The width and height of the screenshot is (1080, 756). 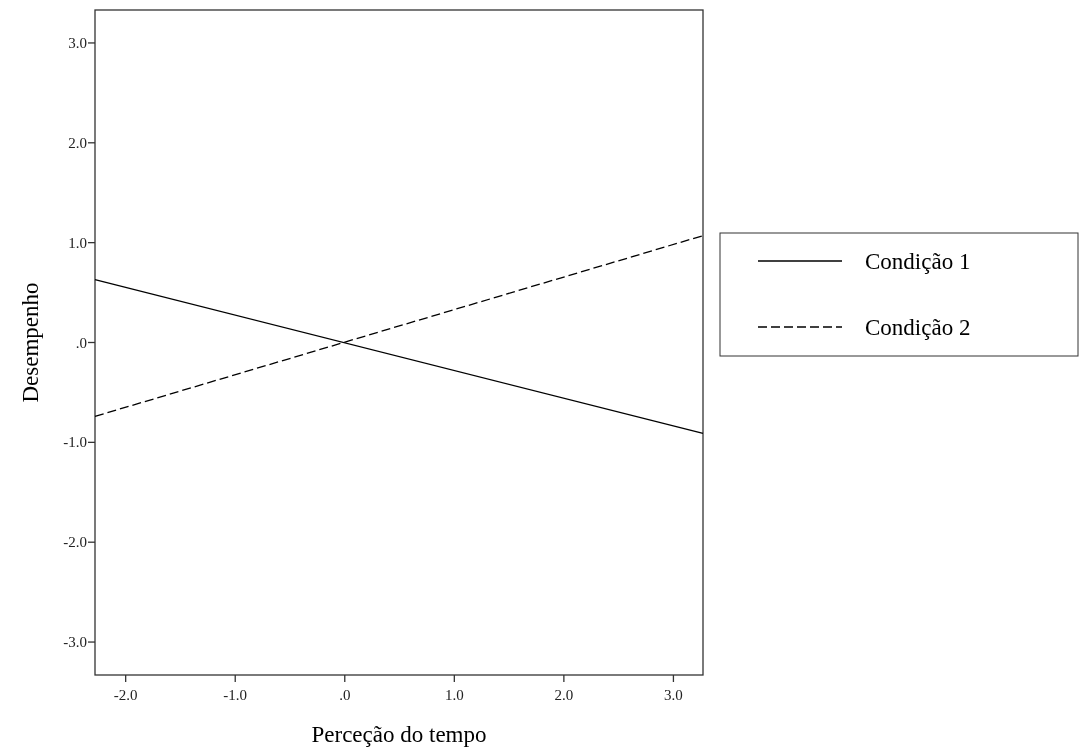 What do you see at coordinates (81, 342) in the screenshot?
I see `y-tick-label: .0` at bounding box center [81, 342].